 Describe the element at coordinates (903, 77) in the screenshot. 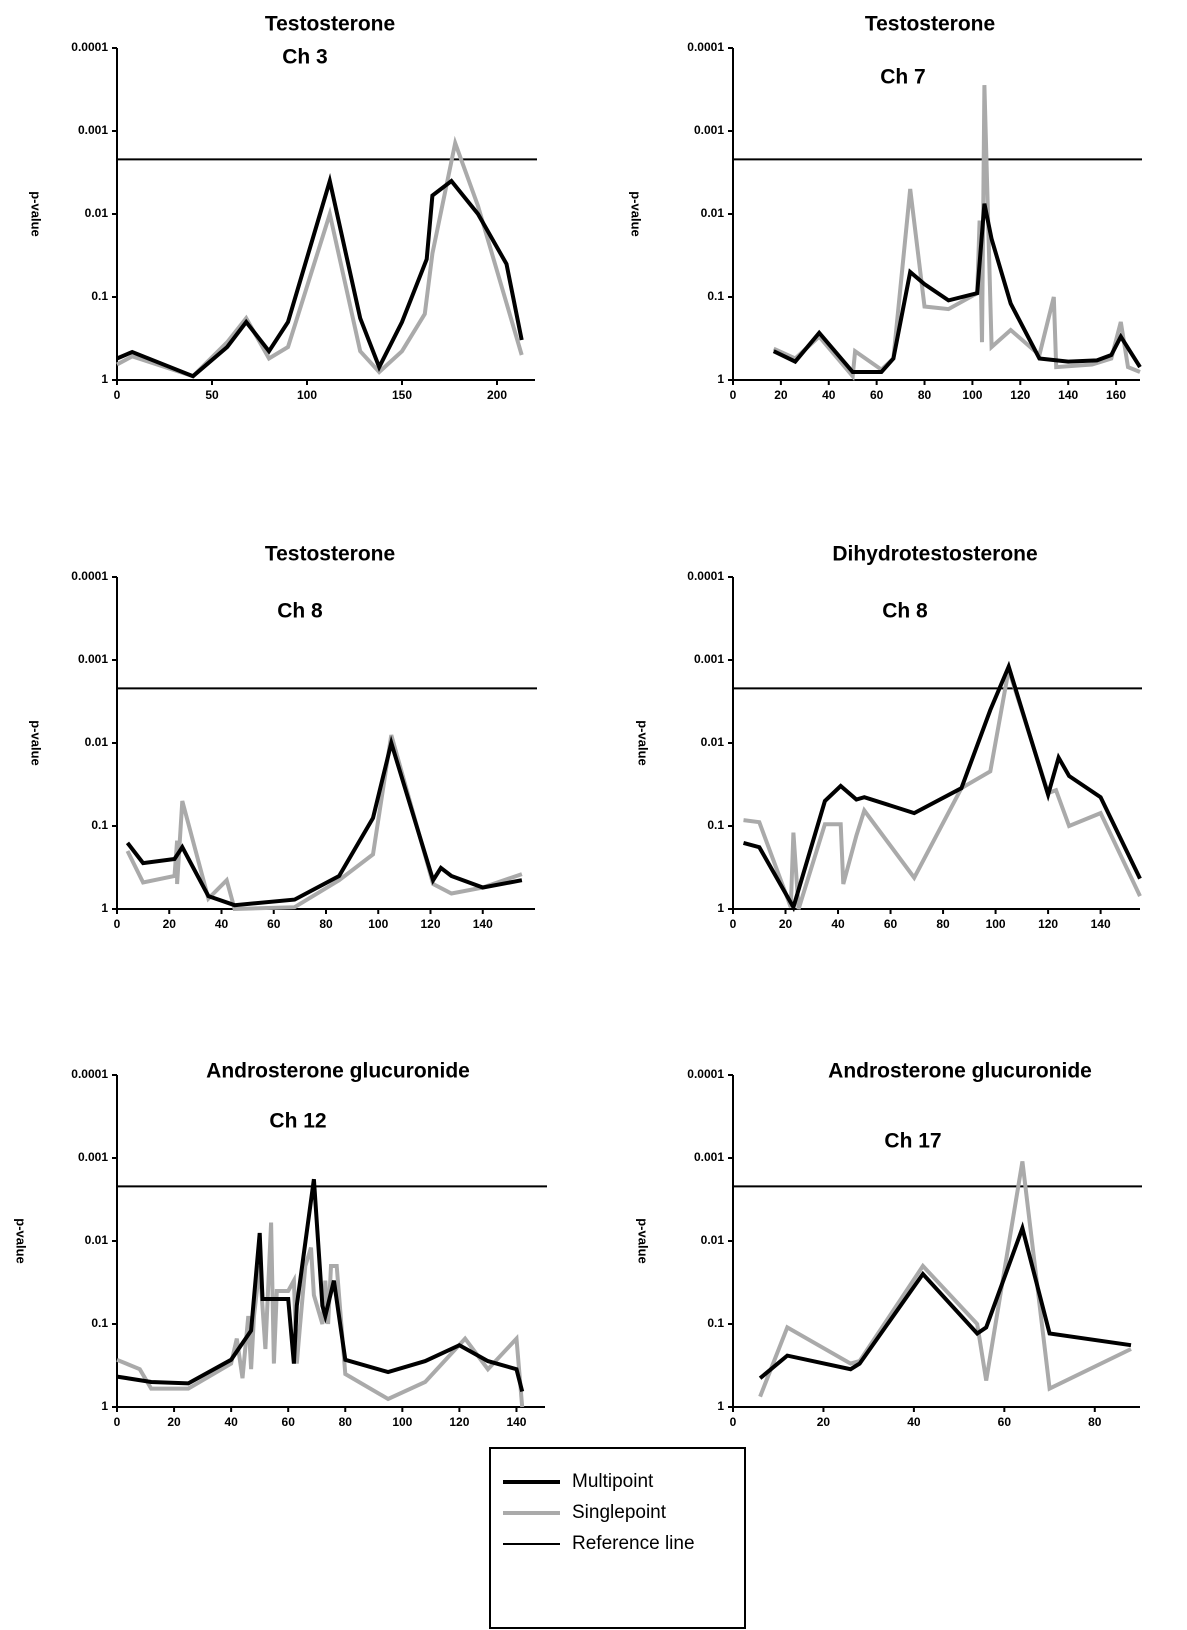

I see `chart-subtitle: Ch 7` at that location.